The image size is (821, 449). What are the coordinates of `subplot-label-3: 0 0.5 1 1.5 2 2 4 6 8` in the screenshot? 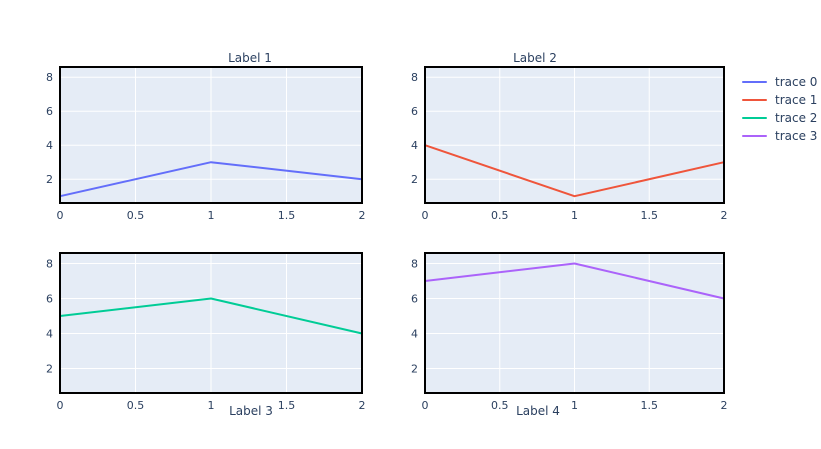 It's located at (206, 332).